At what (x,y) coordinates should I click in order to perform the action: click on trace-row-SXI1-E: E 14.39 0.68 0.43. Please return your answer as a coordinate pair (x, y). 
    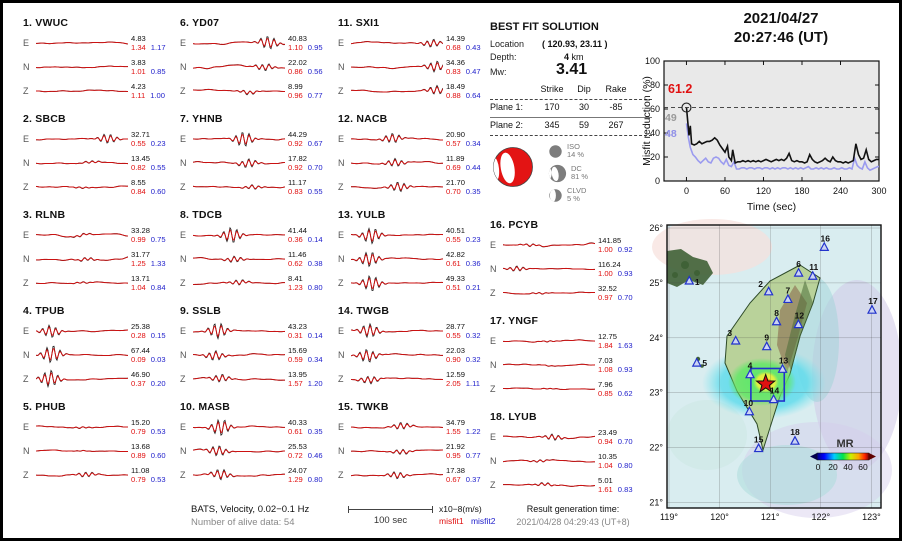
    Looking at the image, I should click on (413, 43).